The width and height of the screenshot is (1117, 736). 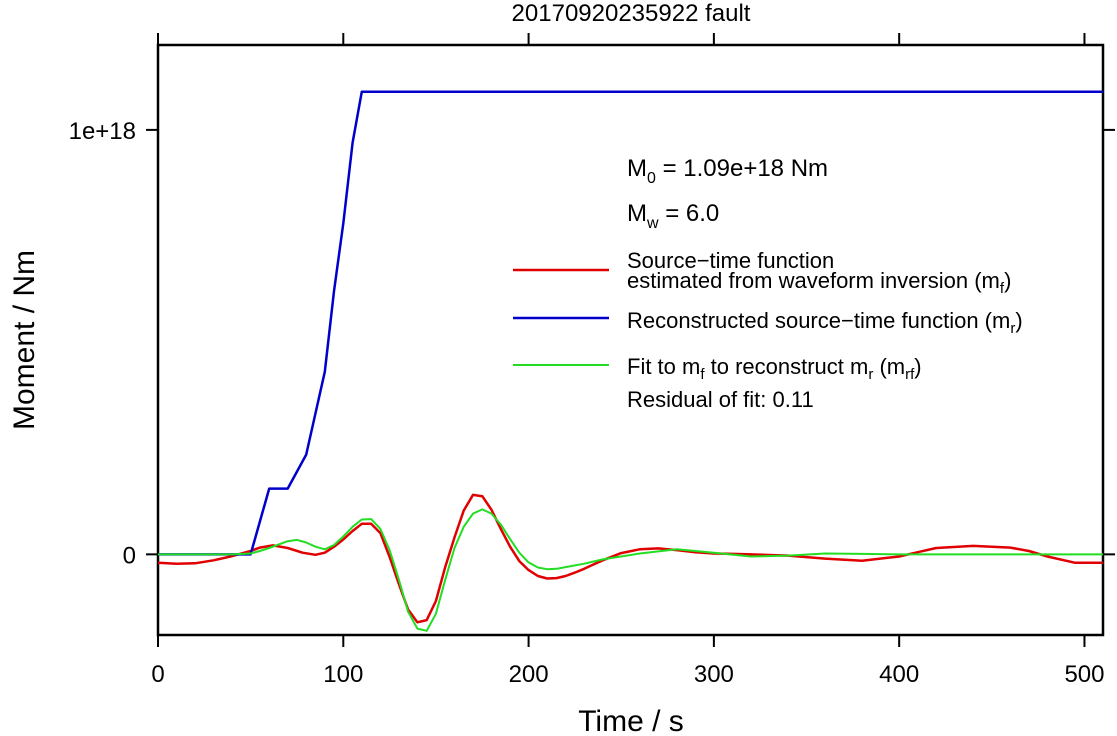 What do you see at coordinates (631, 720) in the screenshot?
I see `x-axis-label: Time / s` at bounding box center [631, 720].